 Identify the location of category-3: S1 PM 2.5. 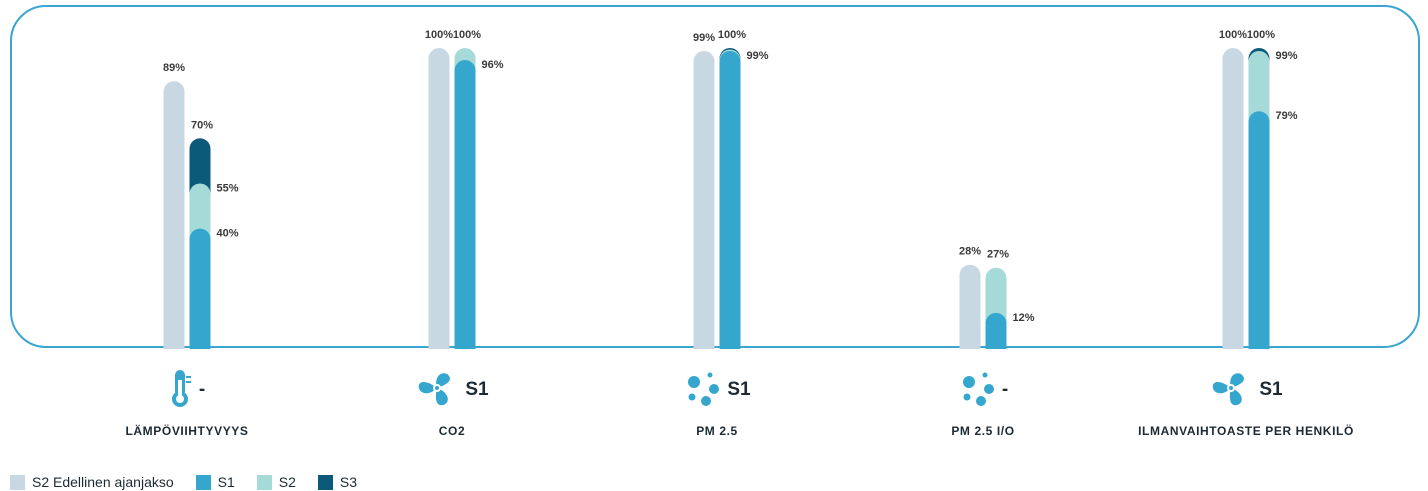
(717, 403).